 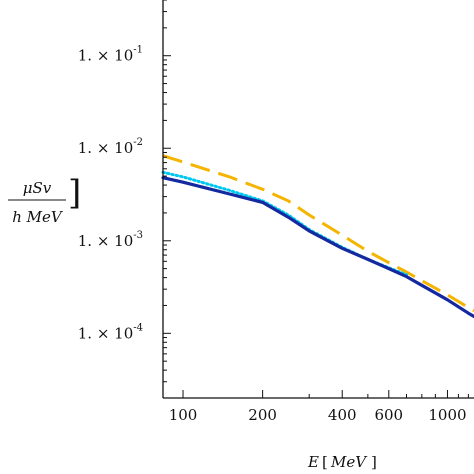 What do you see at coordinates (388, 415) in the screenshot?
I see `x-tick-label: 600` at bounding box center [388, 415].